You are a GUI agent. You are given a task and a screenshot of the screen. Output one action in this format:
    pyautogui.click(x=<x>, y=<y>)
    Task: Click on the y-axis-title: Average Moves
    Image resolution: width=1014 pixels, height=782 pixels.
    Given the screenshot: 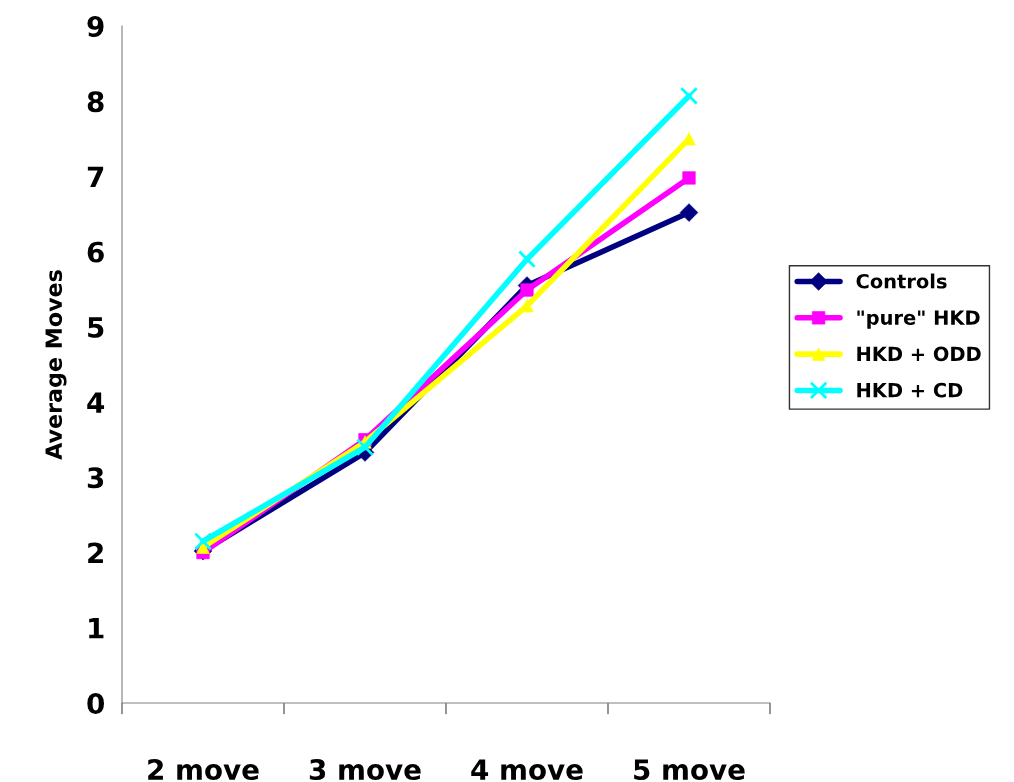 What is the action you would take?
    pyautogui.click(x=56, y=365)
    